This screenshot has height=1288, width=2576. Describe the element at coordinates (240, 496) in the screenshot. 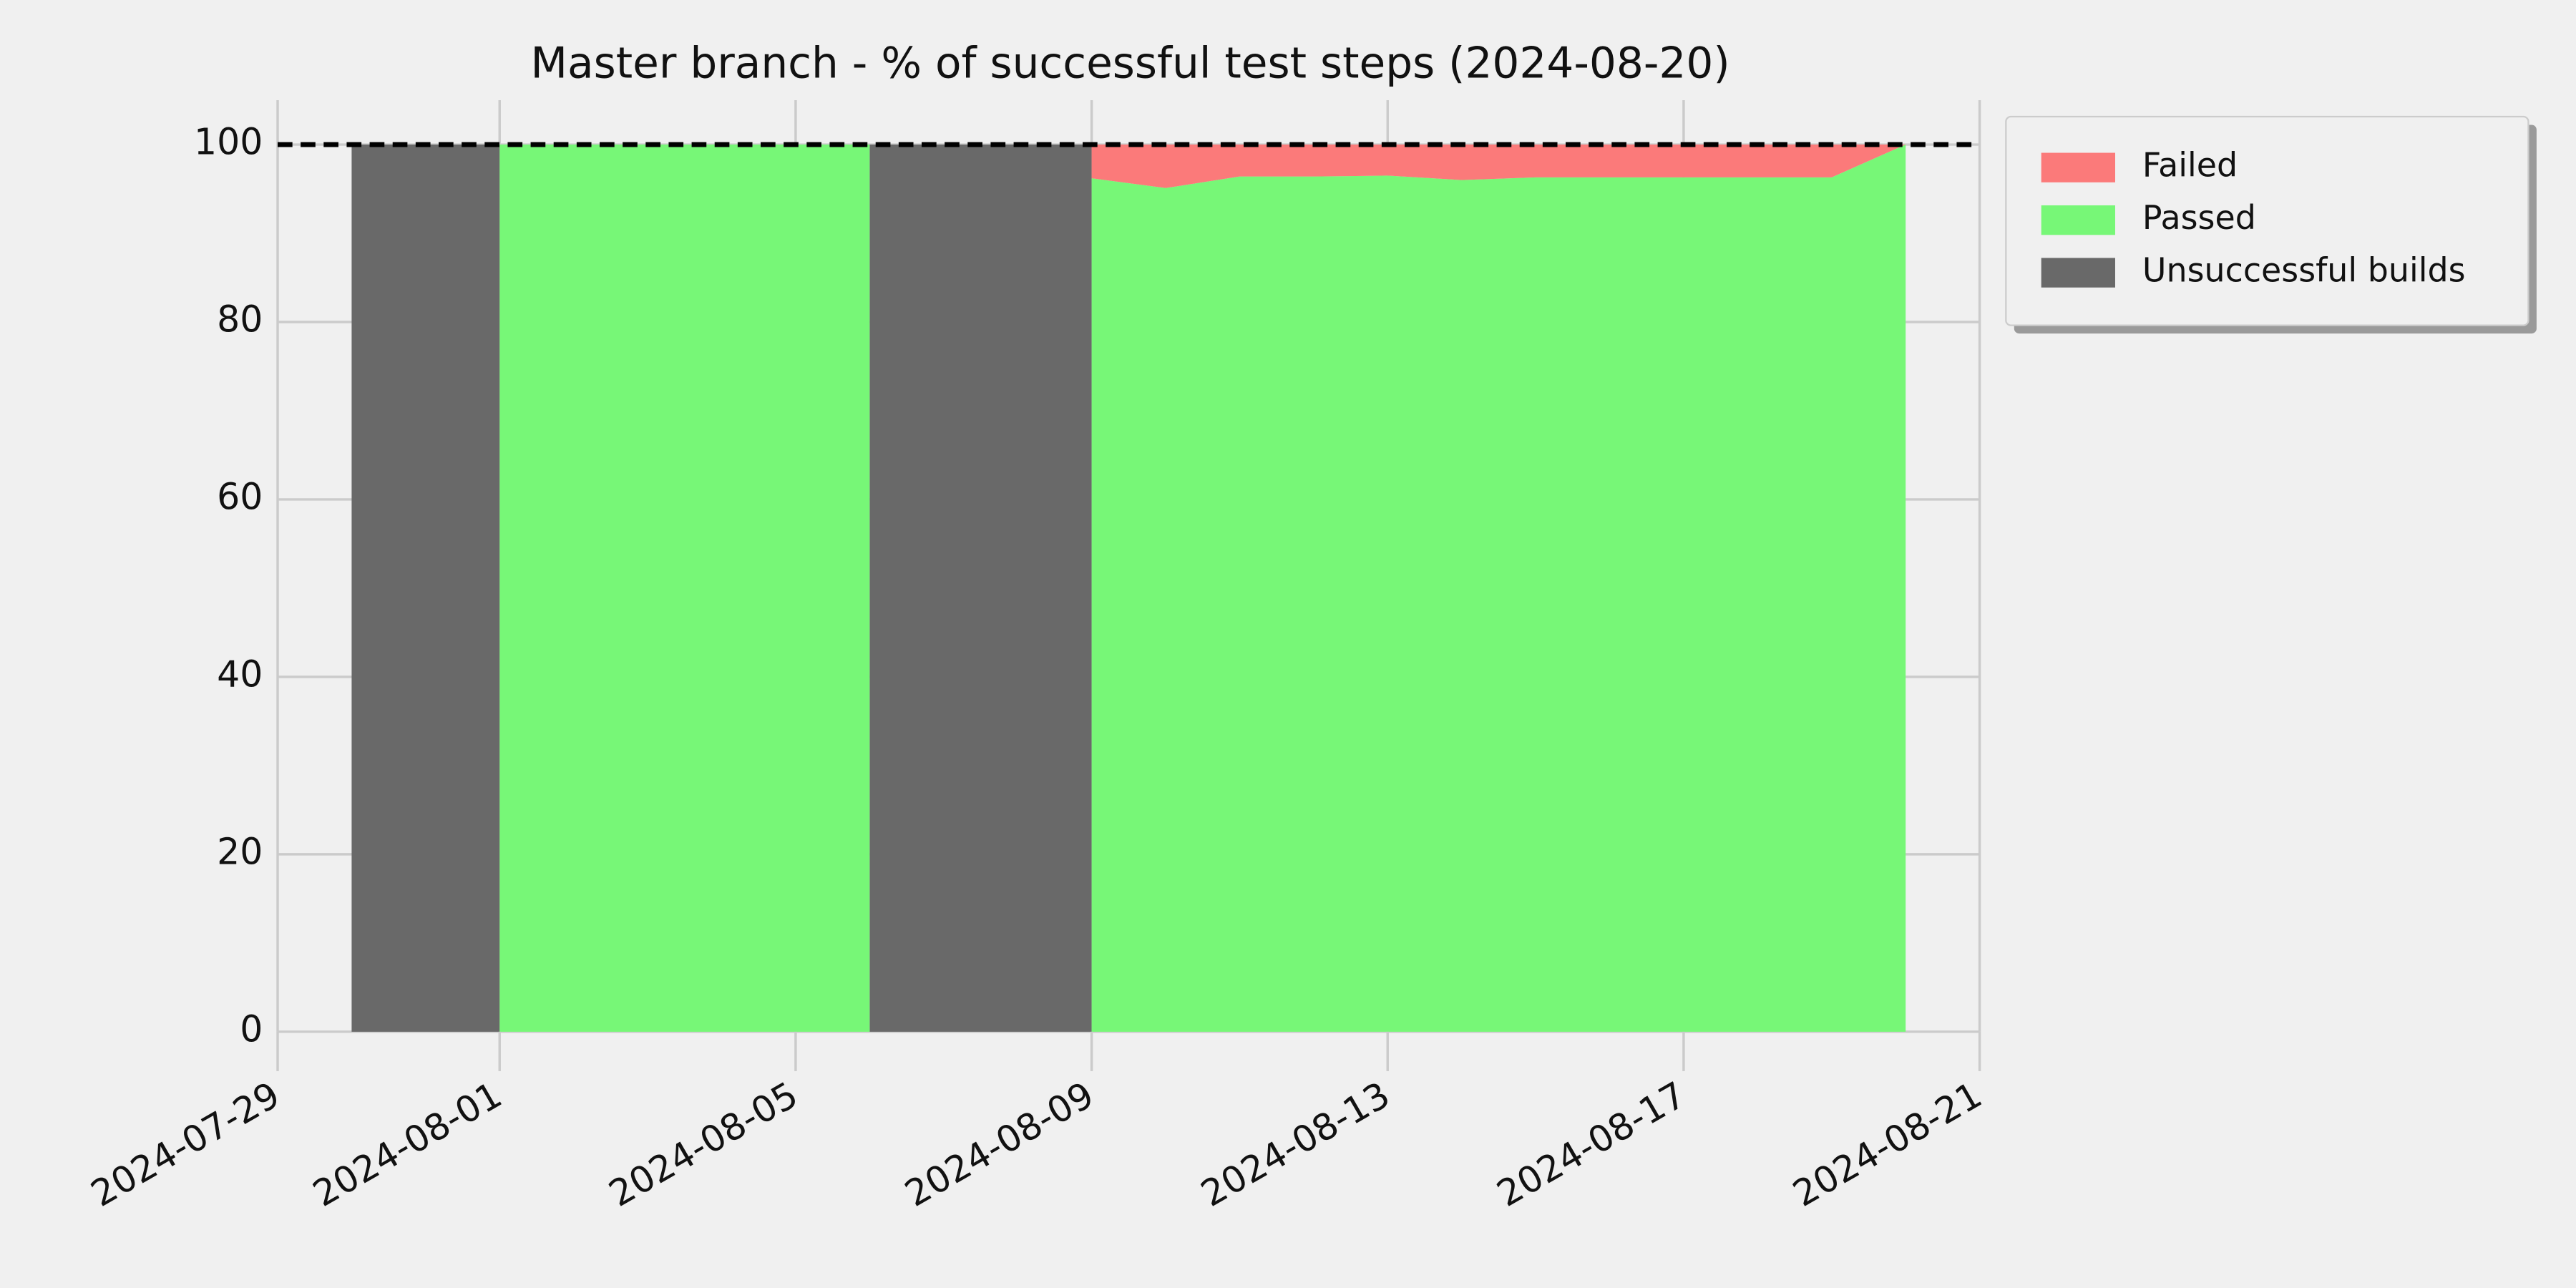

I see `y-tick-label: 60` at that location.